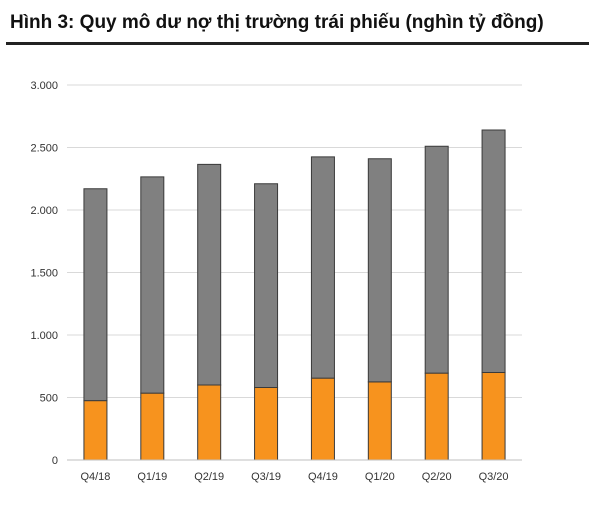 The height and width of the screenshot is (505, 589). I want to click on x-tick-label: Q2/20, so click(437, 477).